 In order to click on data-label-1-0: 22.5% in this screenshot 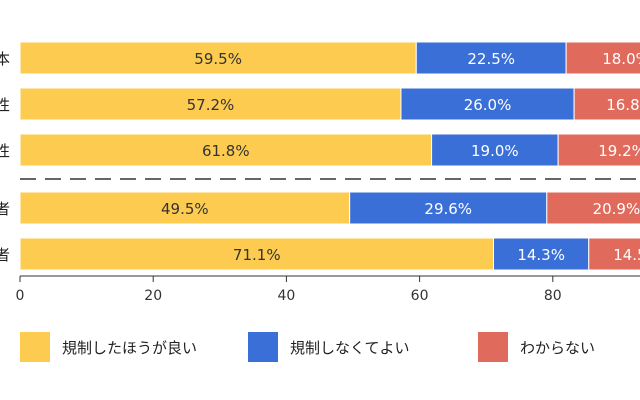, I will do `click(491, 59)`.